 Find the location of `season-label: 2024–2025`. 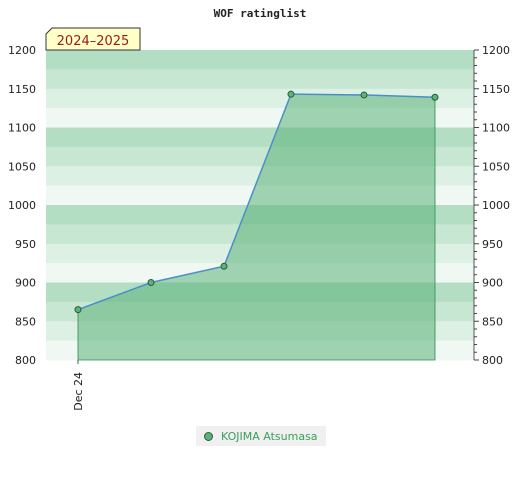

season-label: 2024–2025 is located at coordinates (93, 41).